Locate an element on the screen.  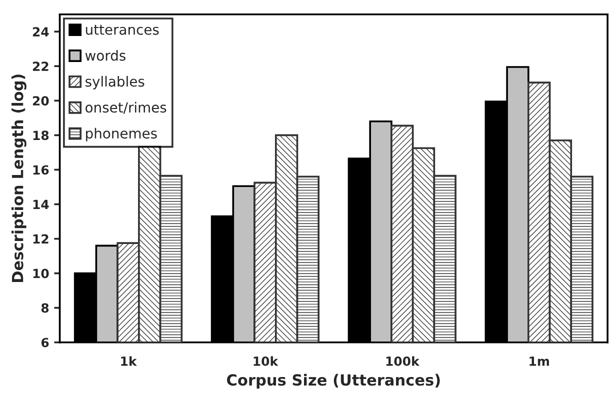
y-tick-label: 16 is located at coordinates (41, 170).